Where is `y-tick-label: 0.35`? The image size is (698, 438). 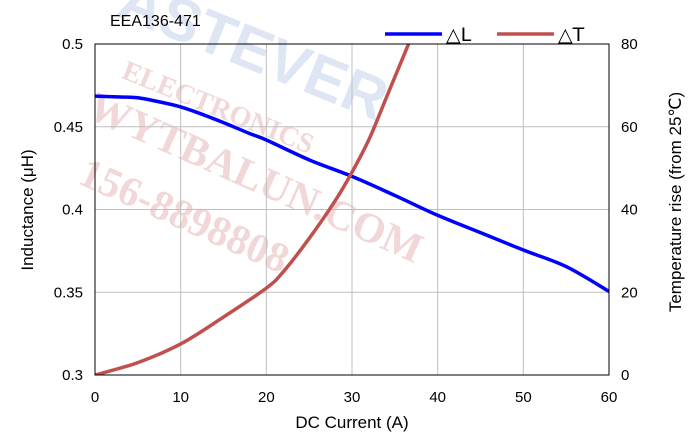 y-tick-label: 0.35 is located at coordinates (68, 292).